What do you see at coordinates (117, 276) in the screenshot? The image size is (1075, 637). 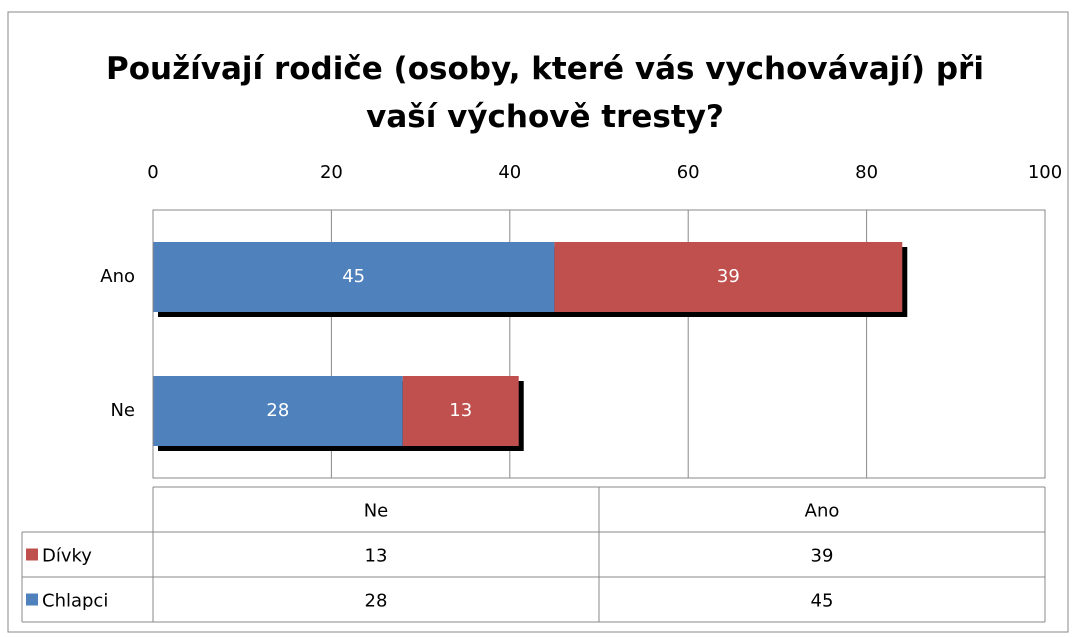 I see `y-tick-label: Ano` at bounding box center [117, 276].